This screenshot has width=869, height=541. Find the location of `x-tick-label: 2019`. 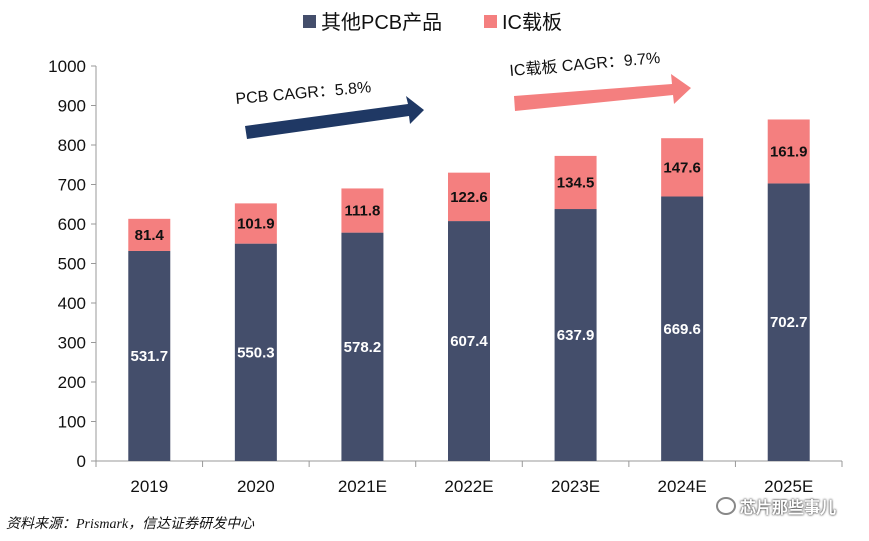

x-tick-label: 2019 is located at coordinates (149, 486).